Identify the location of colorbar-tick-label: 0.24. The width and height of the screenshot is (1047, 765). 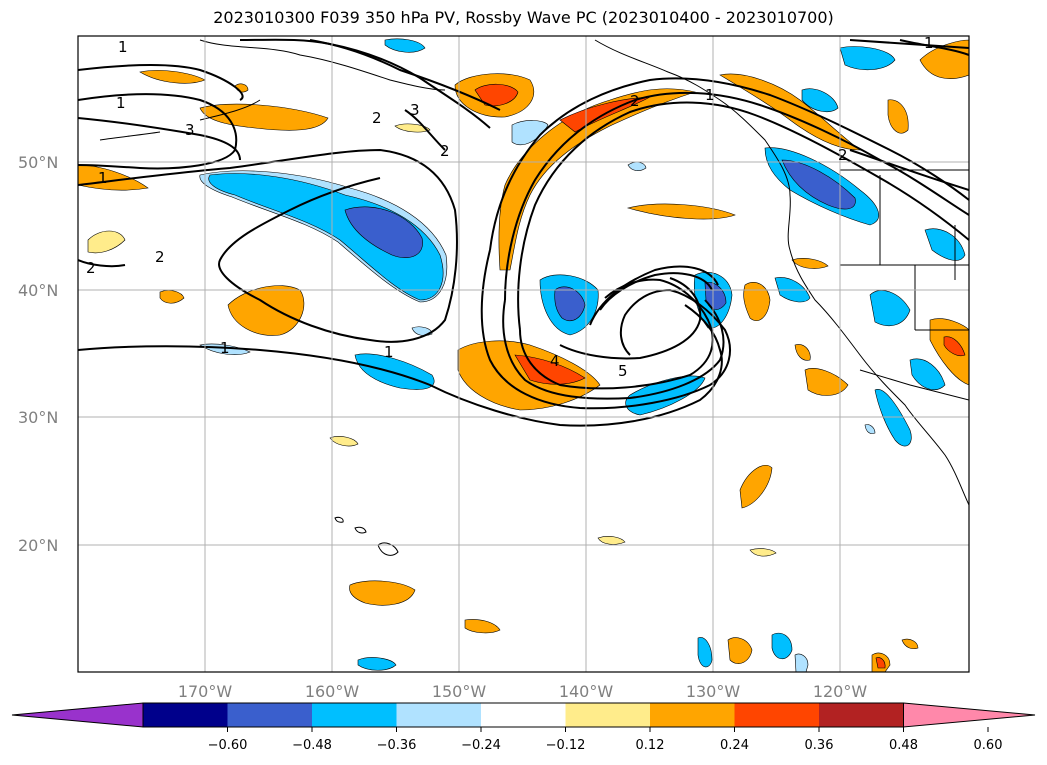
(734, 745).